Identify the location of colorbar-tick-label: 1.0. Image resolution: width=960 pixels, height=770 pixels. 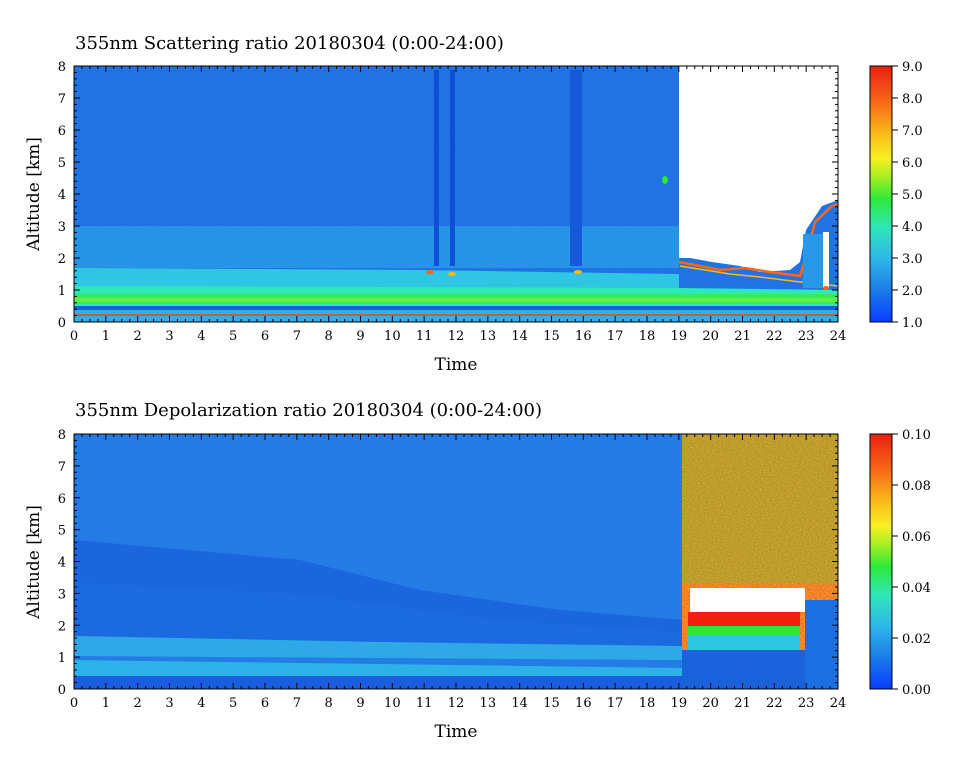
(912, 323).